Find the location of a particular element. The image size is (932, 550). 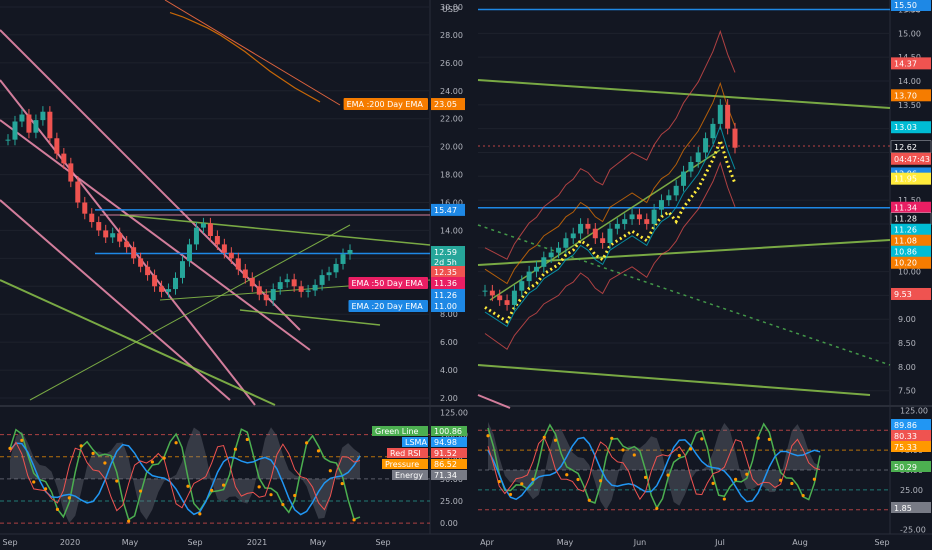

legend-item: Green Line 100.86 is located at coordinates (419, 431).